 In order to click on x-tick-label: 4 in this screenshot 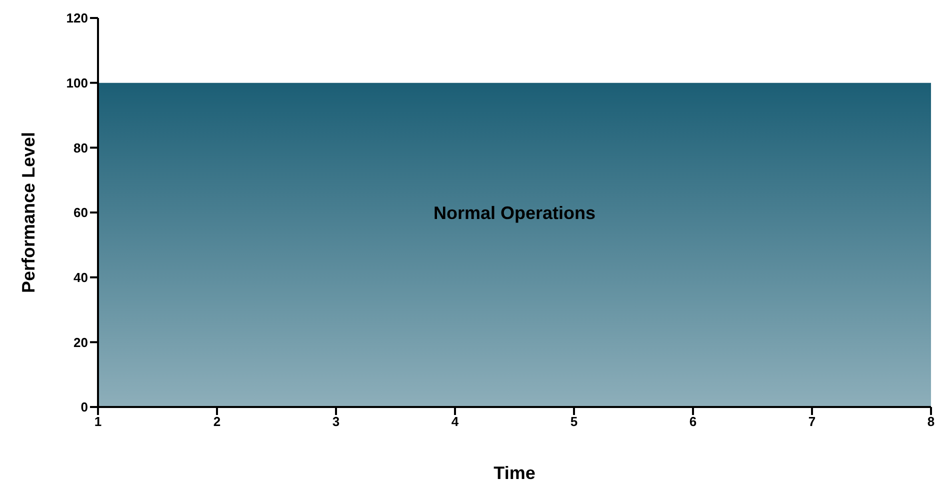, I will do `click(455, 422)`.